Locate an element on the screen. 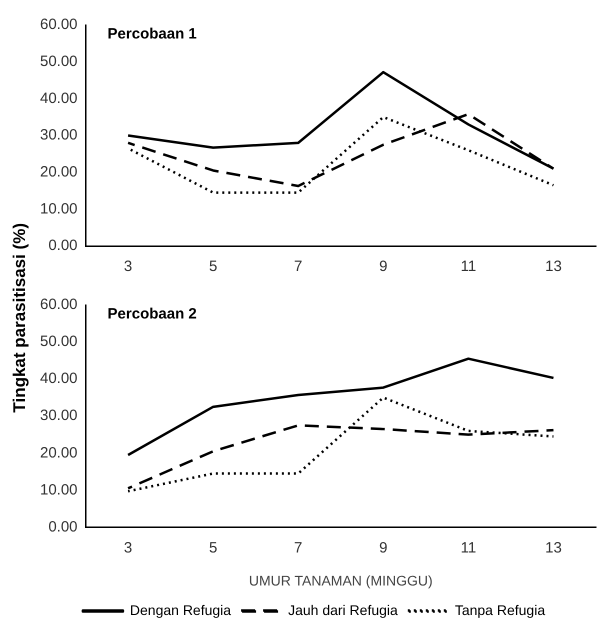  chart-title: Percobaan 2 is located at coordinates (152, 314).